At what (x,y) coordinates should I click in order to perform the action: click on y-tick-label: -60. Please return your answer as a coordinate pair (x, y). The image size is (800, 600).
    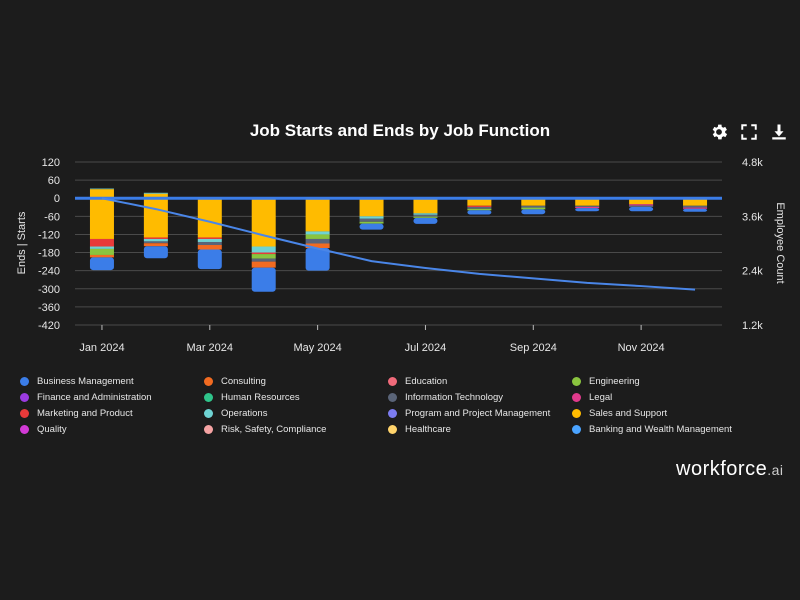
    Looking at the image, I should click on (52, 217).